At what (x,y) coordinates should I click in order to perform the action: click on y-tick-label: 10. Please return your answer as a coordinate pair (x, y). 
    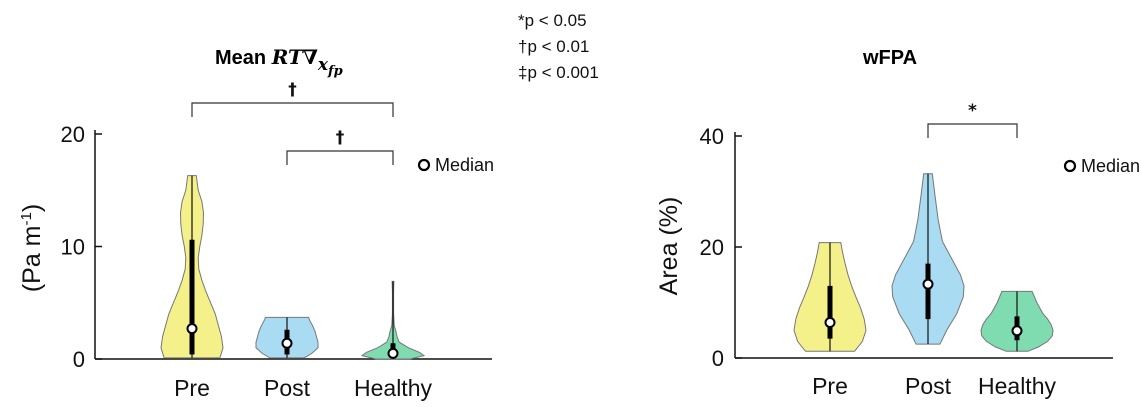
    Looking at the image, I should click on (73, 247).